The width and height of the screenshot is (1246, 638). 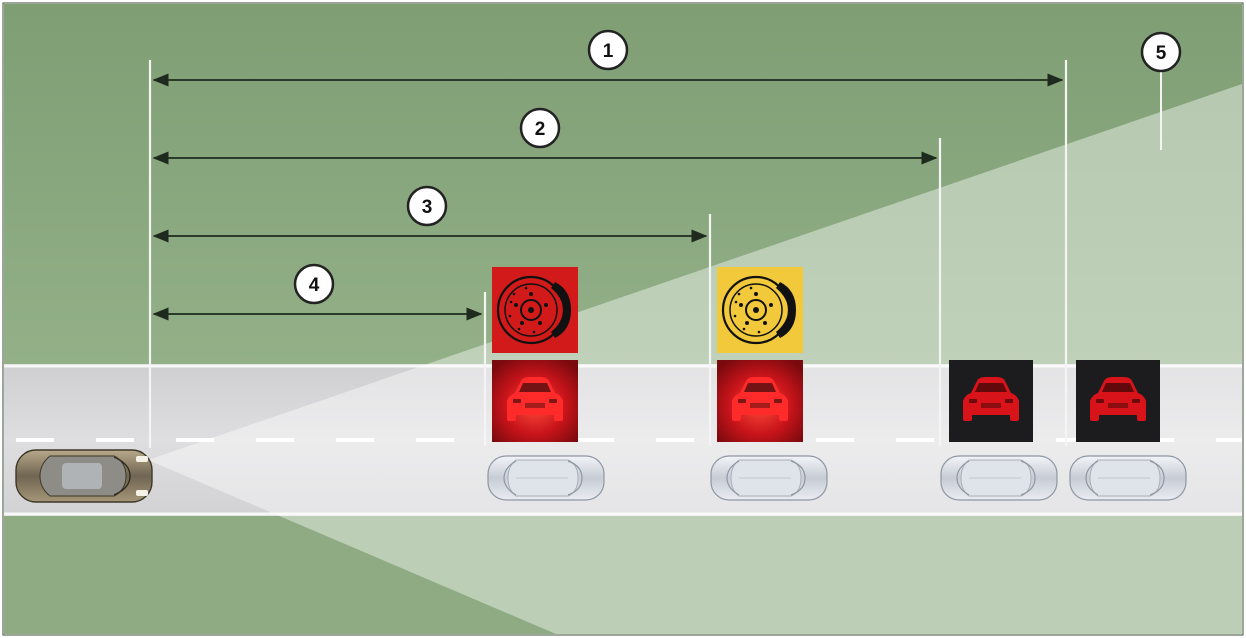 What do you see at coordinates (535, 354) in the screenshot?
I see `zone-4-warning` at bounding box center [535, 354].